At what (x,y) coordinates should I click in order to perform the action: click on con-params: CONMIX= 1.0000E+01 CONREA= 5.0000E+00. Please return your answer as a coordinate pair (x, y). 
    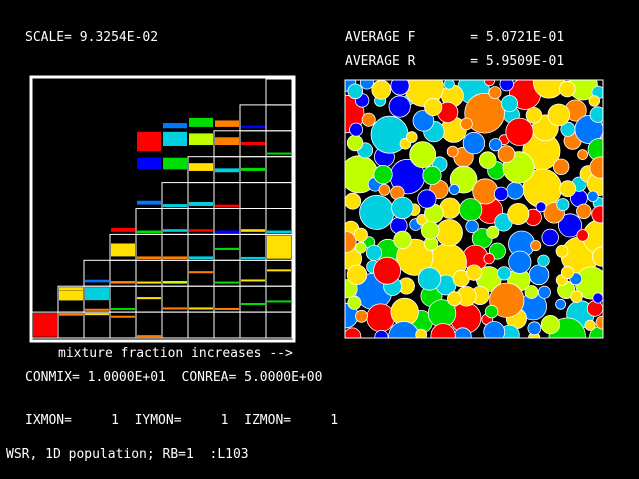
    Looking at the image, I should click on (174, 377).